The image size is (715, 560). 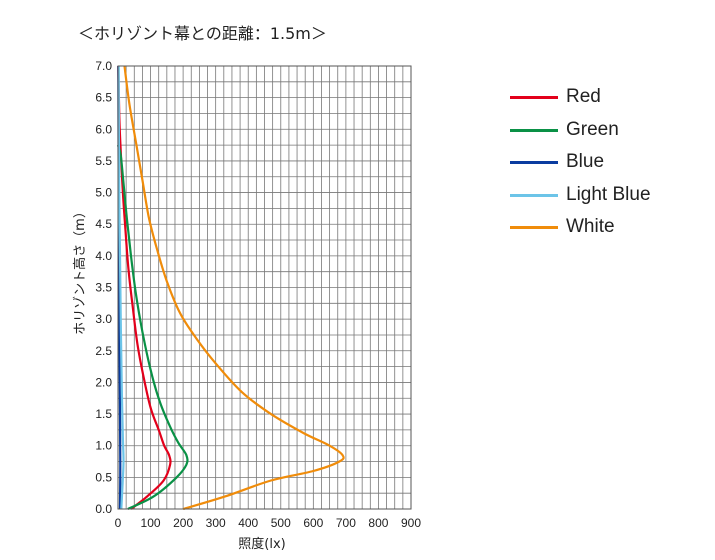 What do you see at coordinates (411, 523) in the screenshot?
I see `x-tick-label: 900` at bounding box center [411, 523].